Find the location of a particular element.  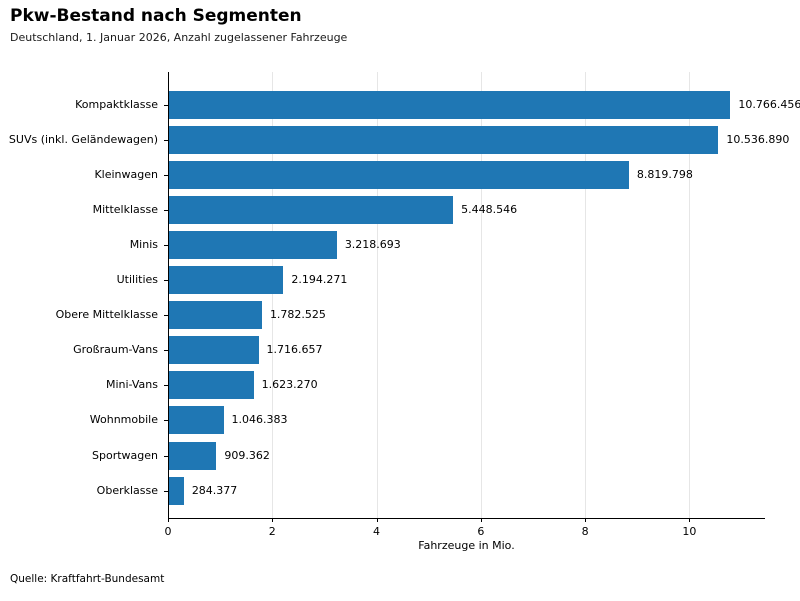

x-axis-label: Fahrzeuge in Mio. is located at coordinates (466, 545).